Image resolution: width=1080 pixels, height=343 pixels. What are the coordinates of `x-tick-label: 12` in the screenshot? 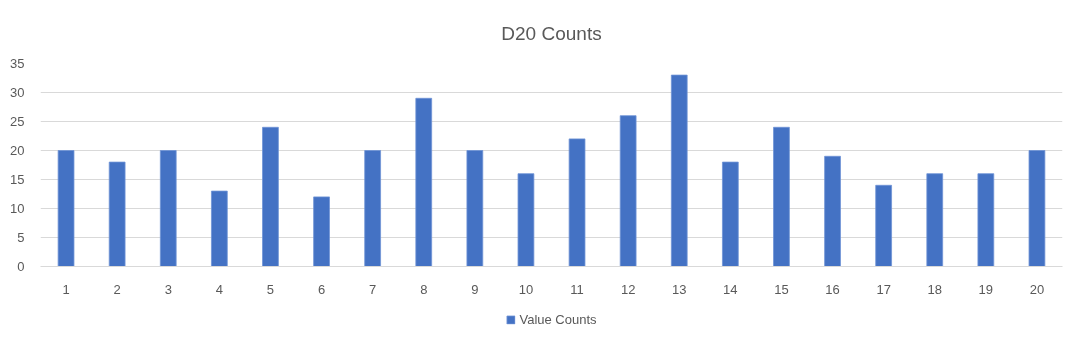 It's located at (628, 289).